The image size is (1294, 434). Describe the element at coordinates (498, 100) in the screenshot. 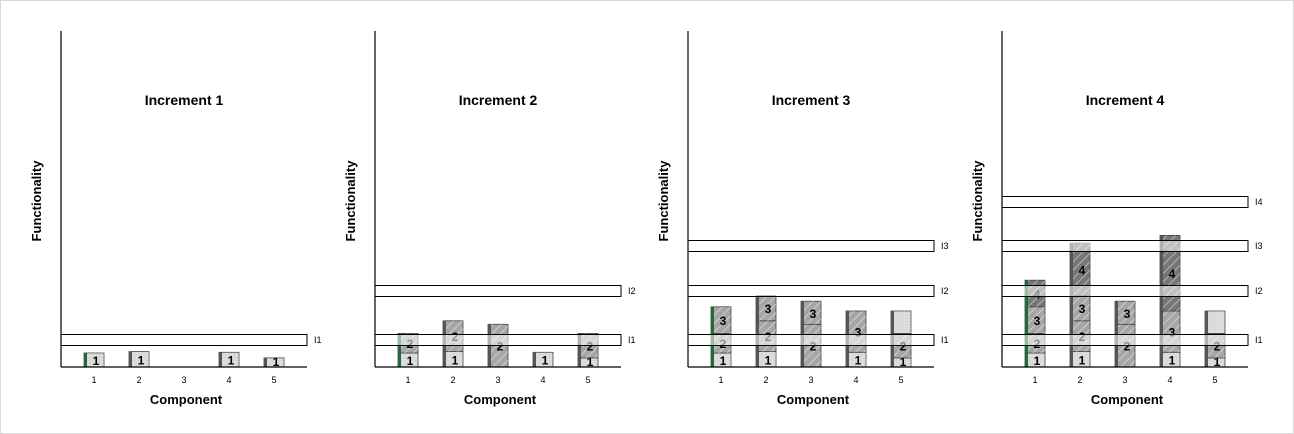

I see `chart-title: Increment 2` at that location.